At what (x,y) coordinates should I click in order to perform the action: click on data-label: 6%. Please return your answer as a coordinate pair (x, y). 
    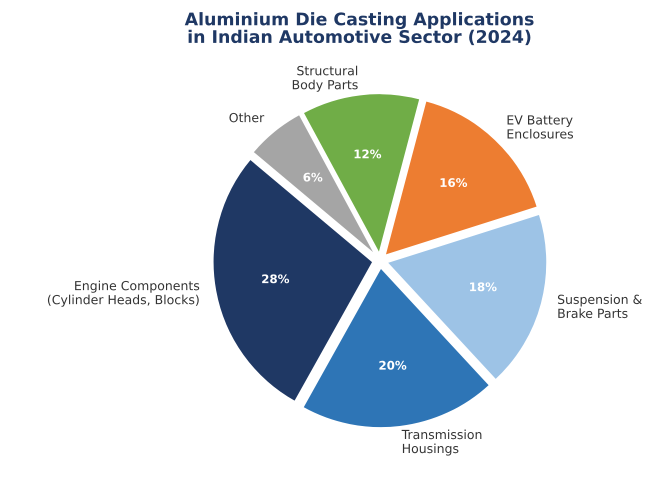
    Looking at the image, I should click on (312, 177).